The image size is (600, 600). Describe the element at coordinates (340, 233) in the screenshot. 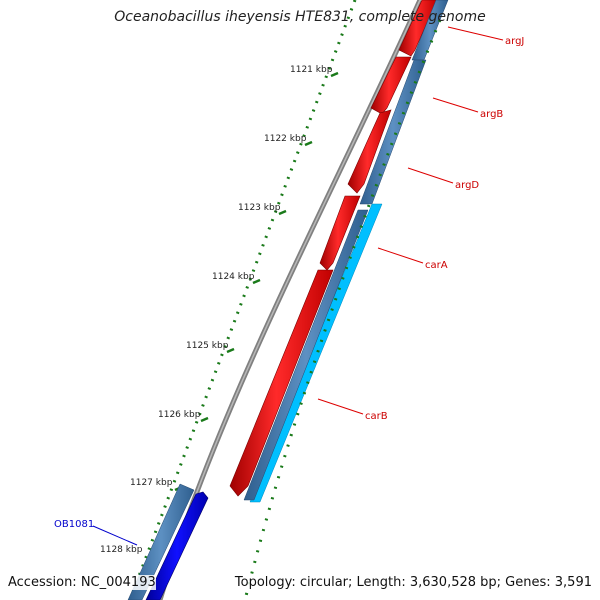

I see `gene-carA-arrow` at that location.